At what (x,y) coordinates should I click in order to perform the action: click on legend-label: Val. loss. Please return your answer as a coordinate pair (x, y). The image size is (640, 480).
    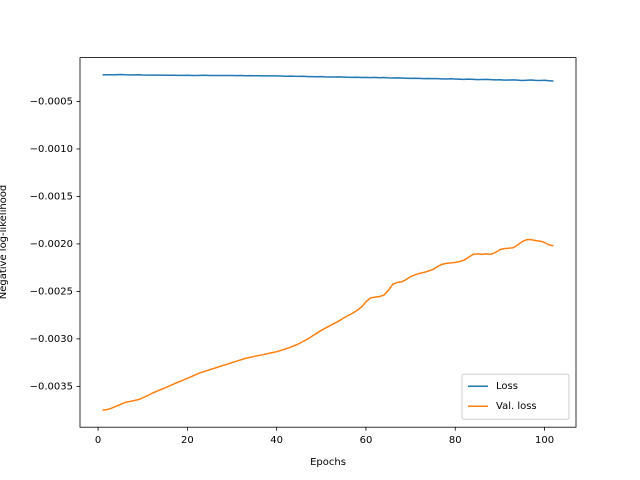
    Looking at the image, I should click on (516, 406).